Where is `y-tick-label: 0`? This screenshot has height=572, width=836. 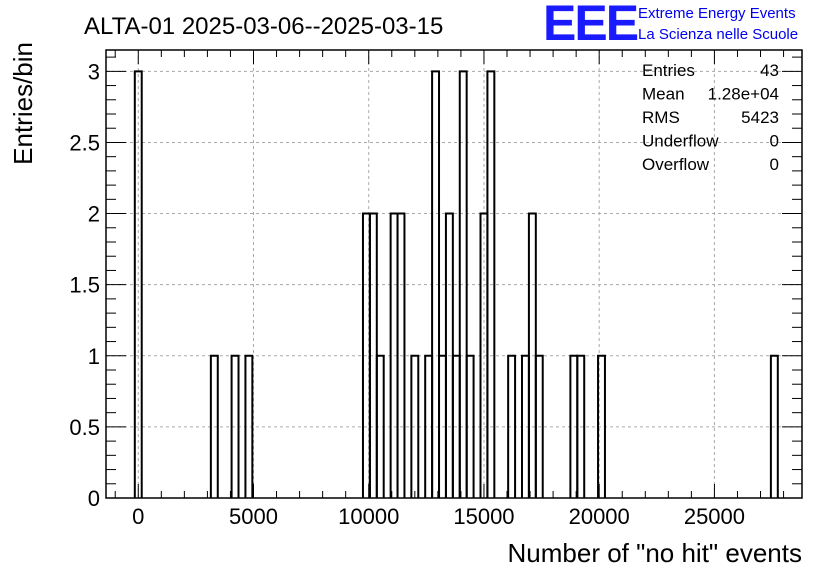 y-tick-label: 0 is located at coordinates (94, 498).